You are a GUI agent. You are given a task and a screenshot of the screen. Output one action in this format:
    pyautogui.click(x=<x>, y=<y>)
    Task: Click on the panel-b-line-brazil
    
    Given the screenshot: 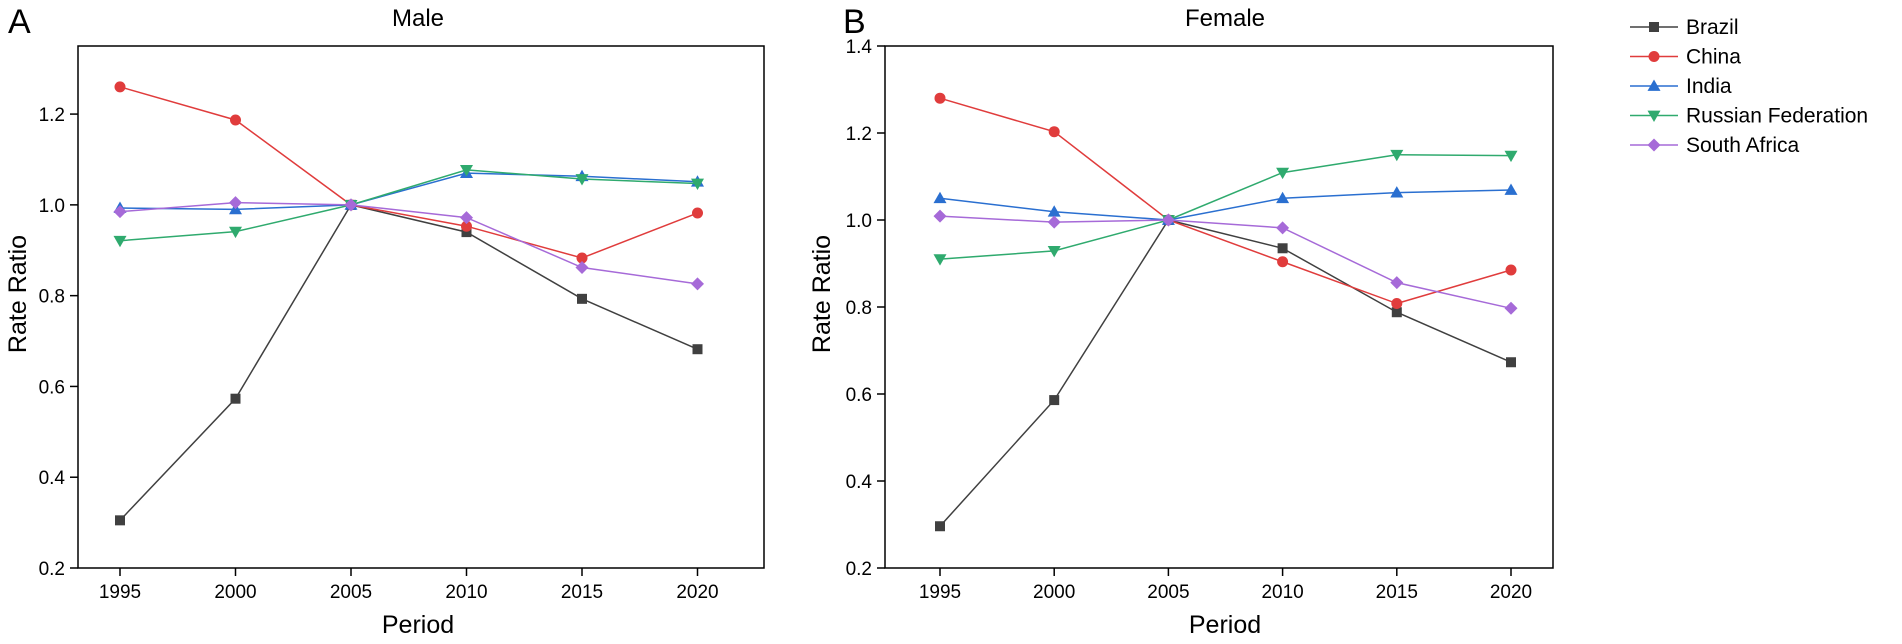 What is the action you would take?
    pyautogui.click(x=1225, y=373)
    